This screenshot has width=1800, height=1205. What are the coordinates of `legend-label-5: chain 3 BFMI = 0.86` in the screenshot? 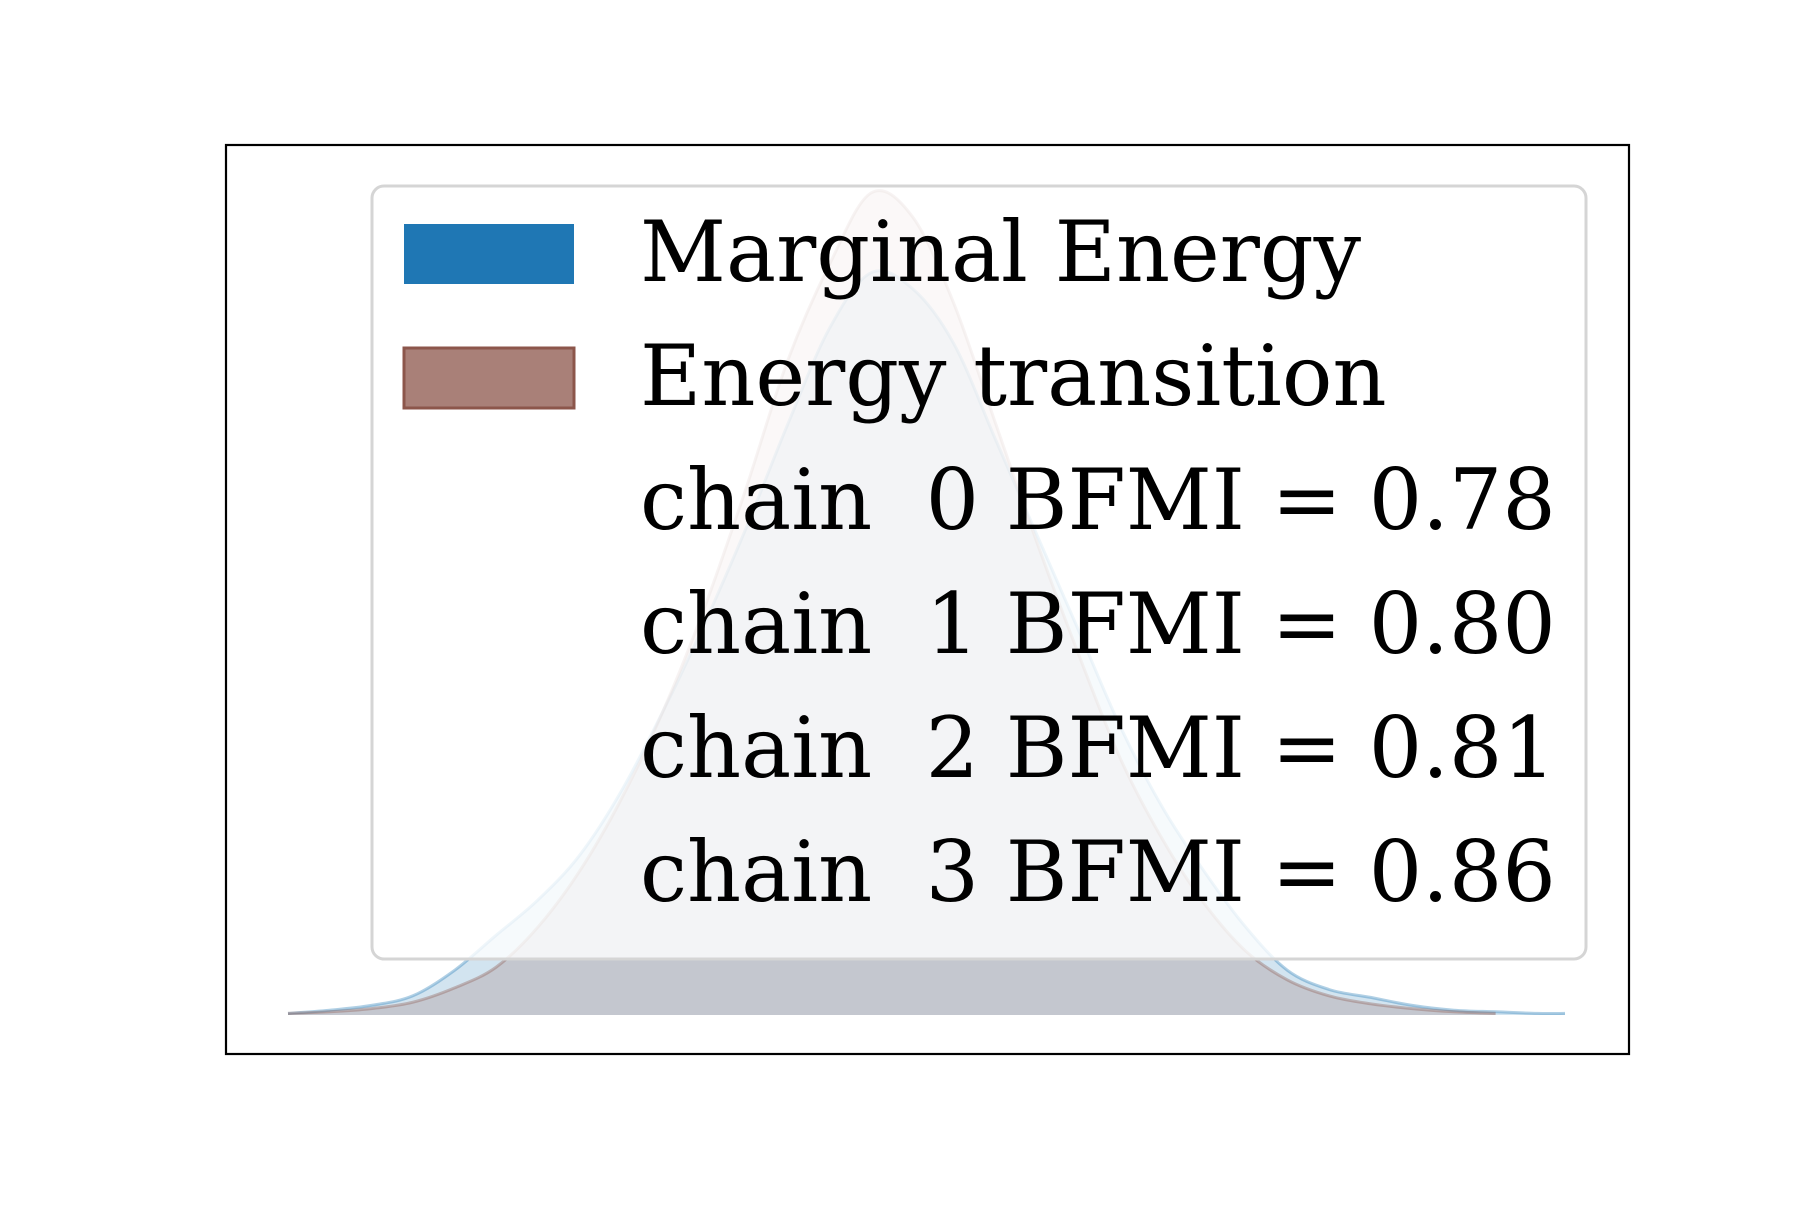 It's located at (1098, 872).